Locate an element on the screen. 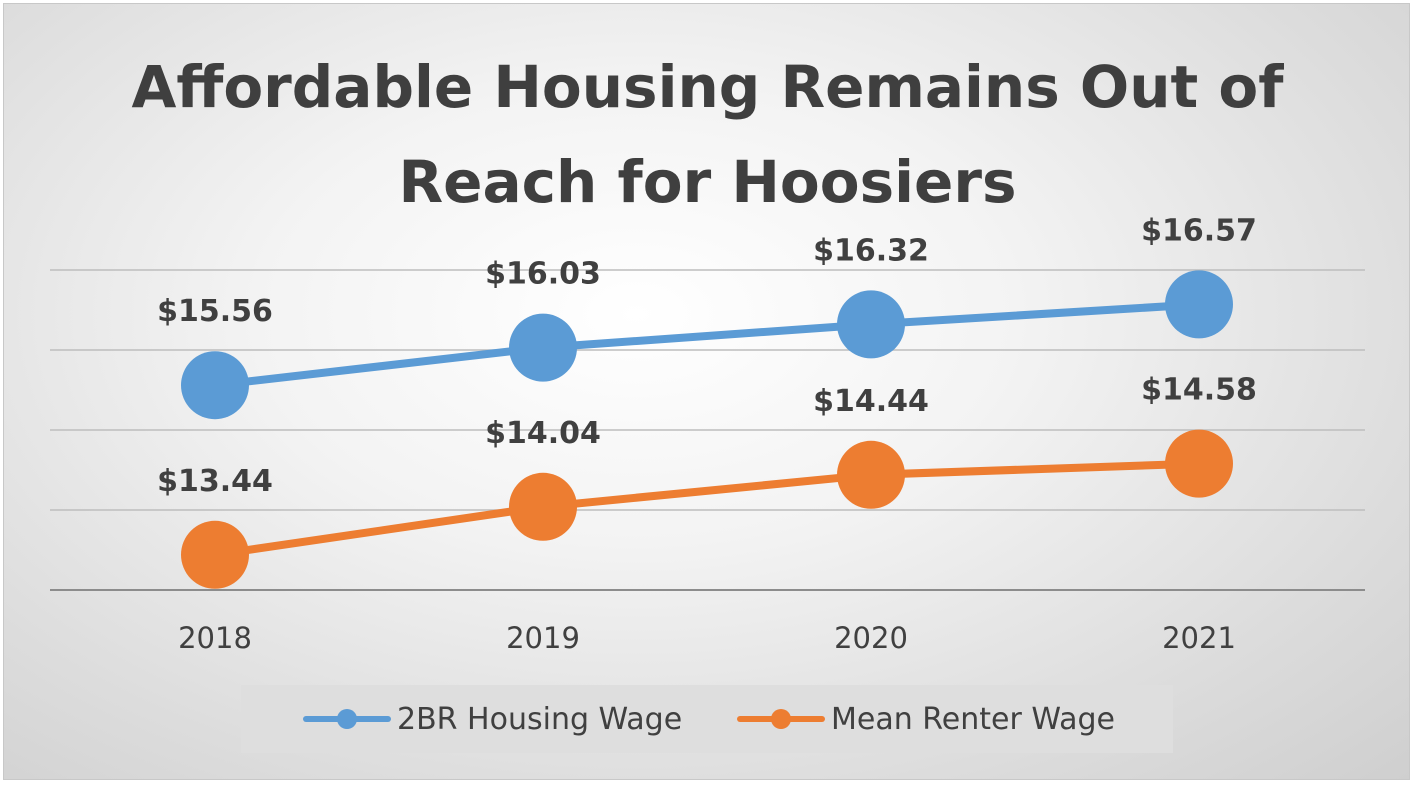  data-label: $15.56 is located at coordinates (215, 311).